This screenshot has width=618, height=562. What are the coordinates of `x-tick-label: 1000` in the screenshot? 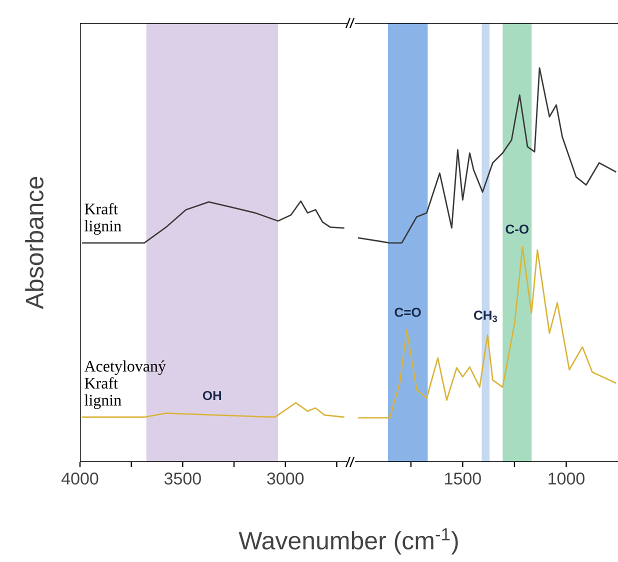 It's located at (566, 478).